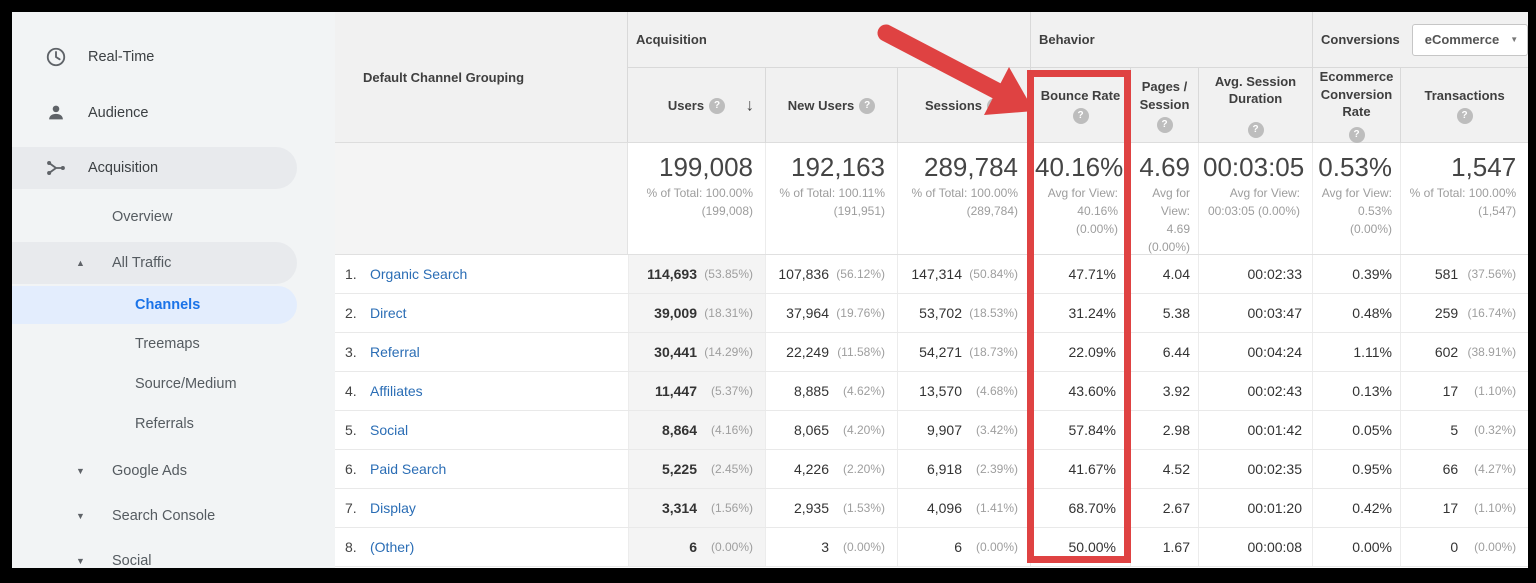  Describe the element at coordinates (1080, 469) in the screenshot. I see `cell-bounce-rate: 41.67%` at that location.